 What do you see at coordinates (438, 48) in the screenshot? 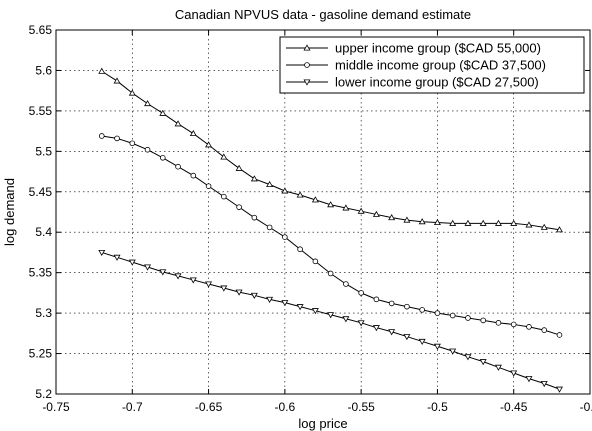
I see `legend-label: upper income group ($CAD 55,000)` at bounding box center [438, 48].